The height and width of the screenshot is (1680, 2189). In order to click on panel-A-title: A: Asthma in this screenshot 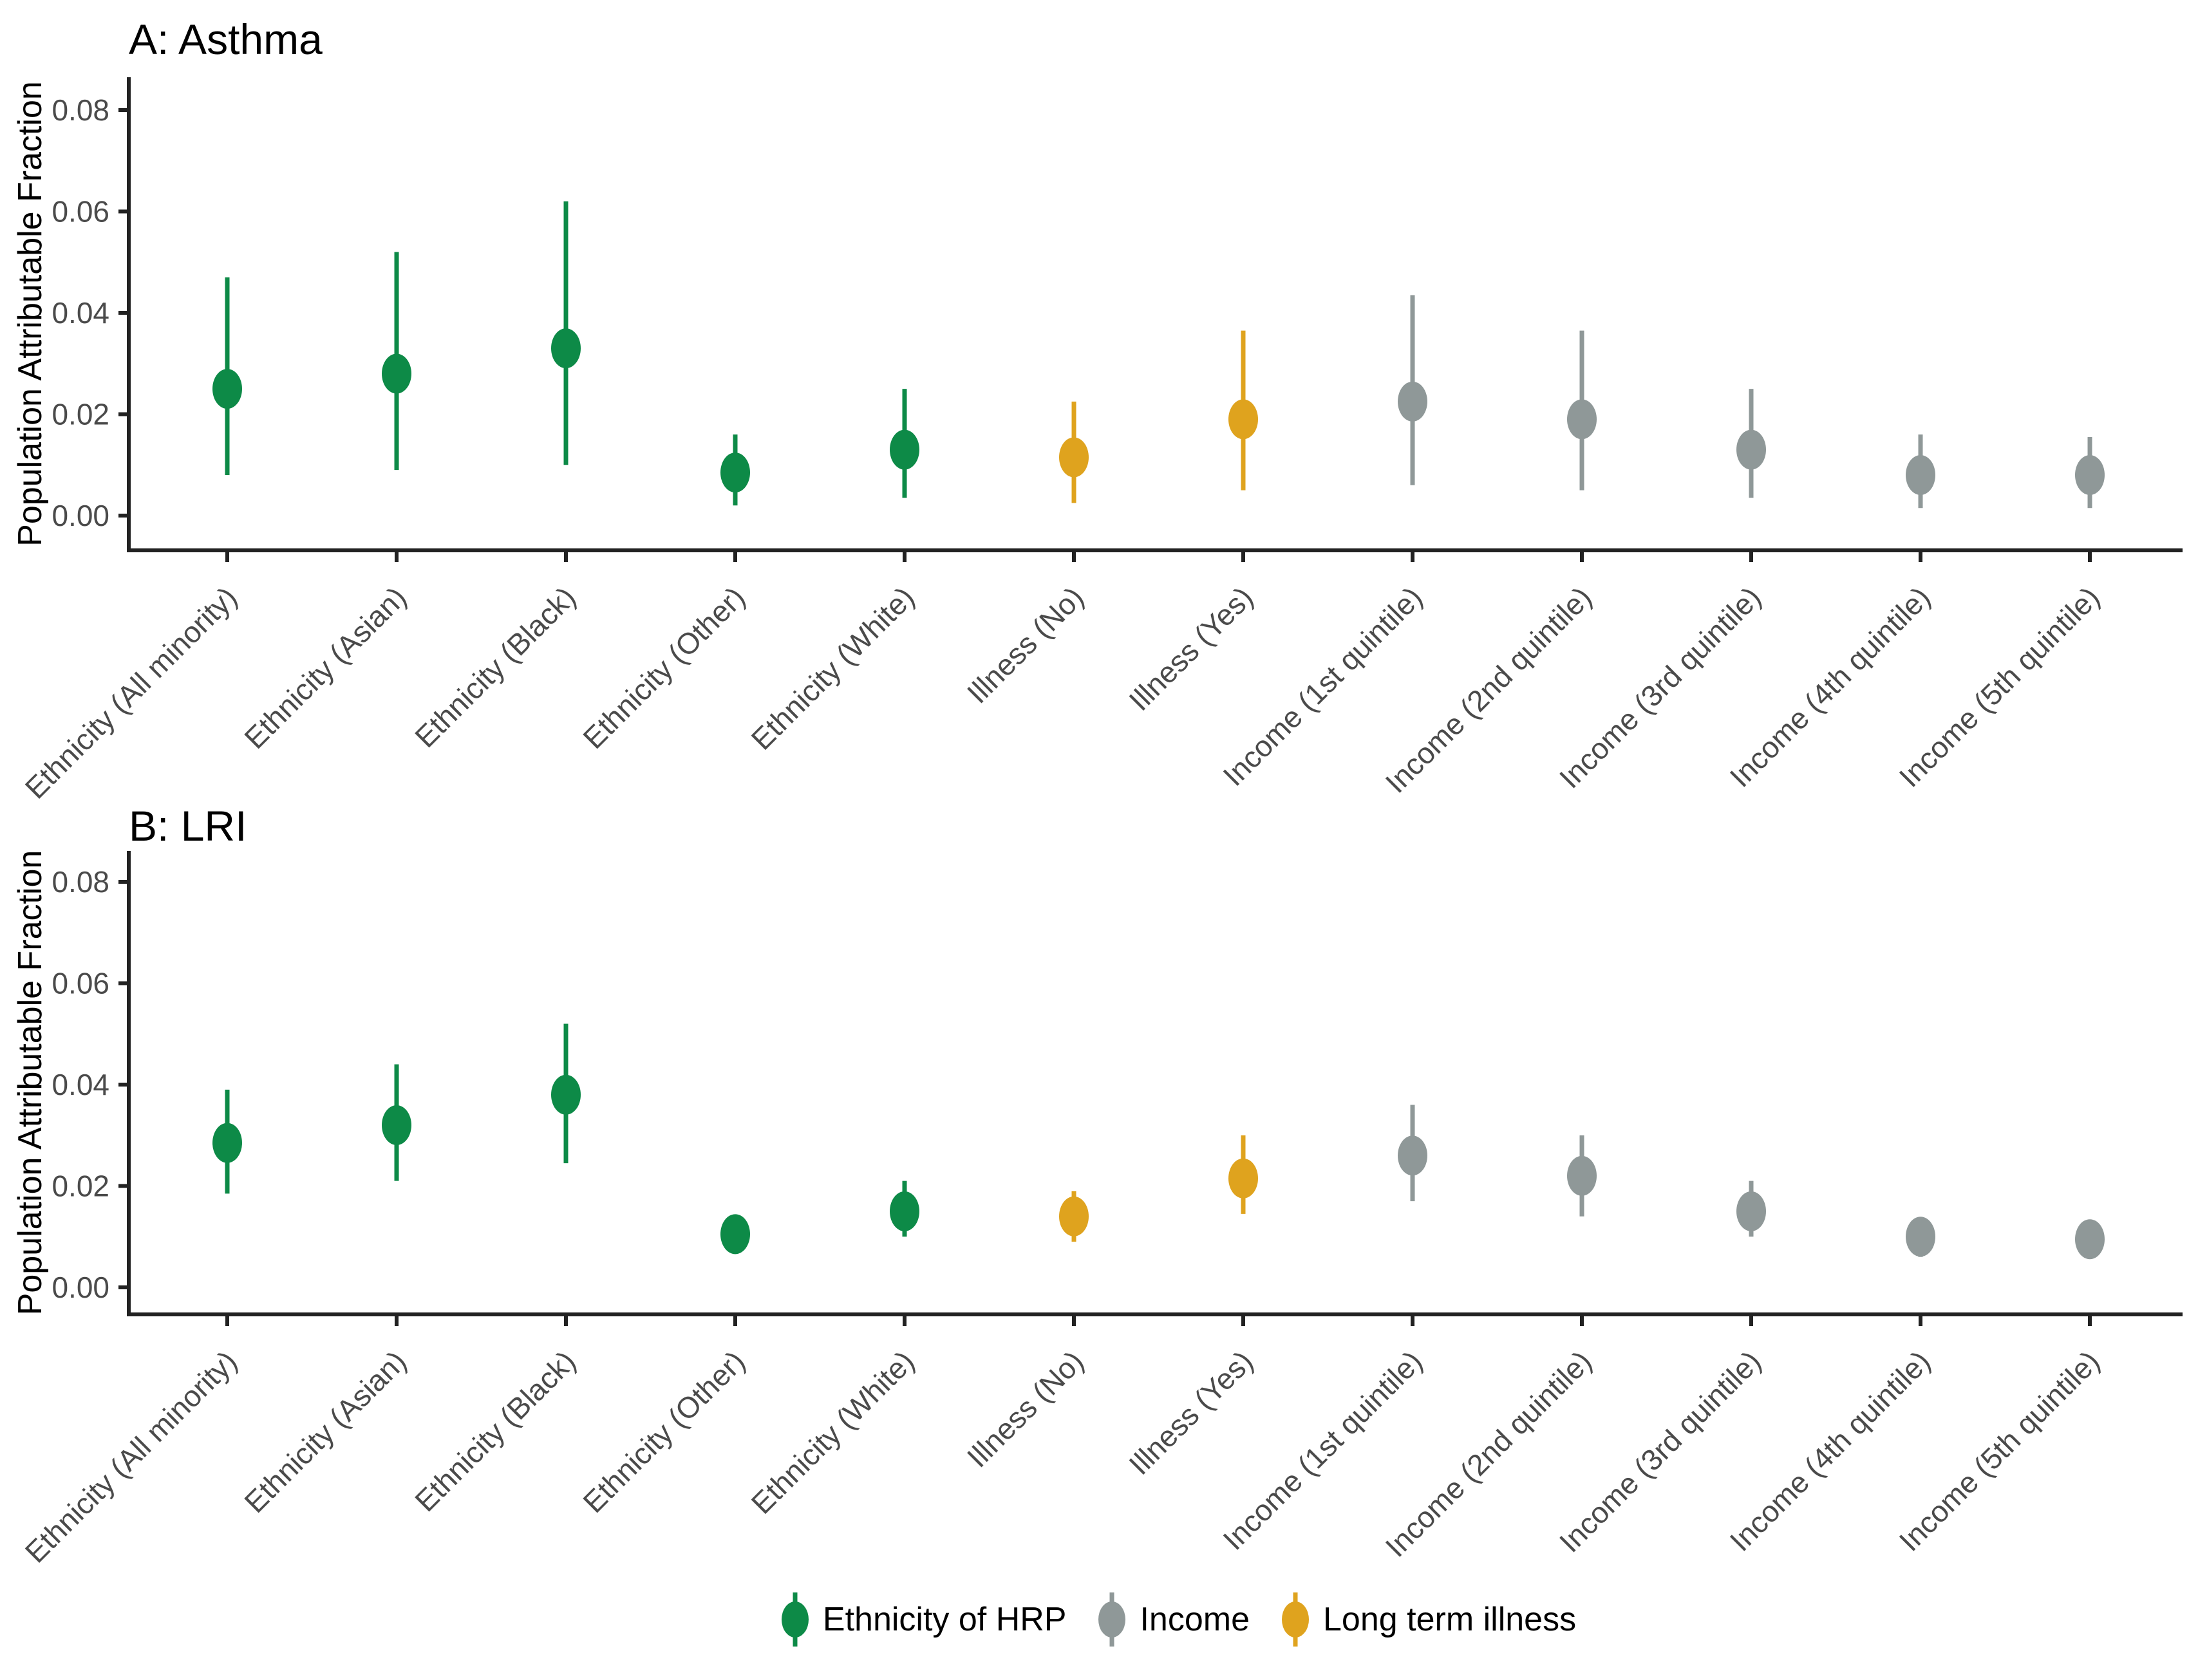, I will do `click(226, 39)`.